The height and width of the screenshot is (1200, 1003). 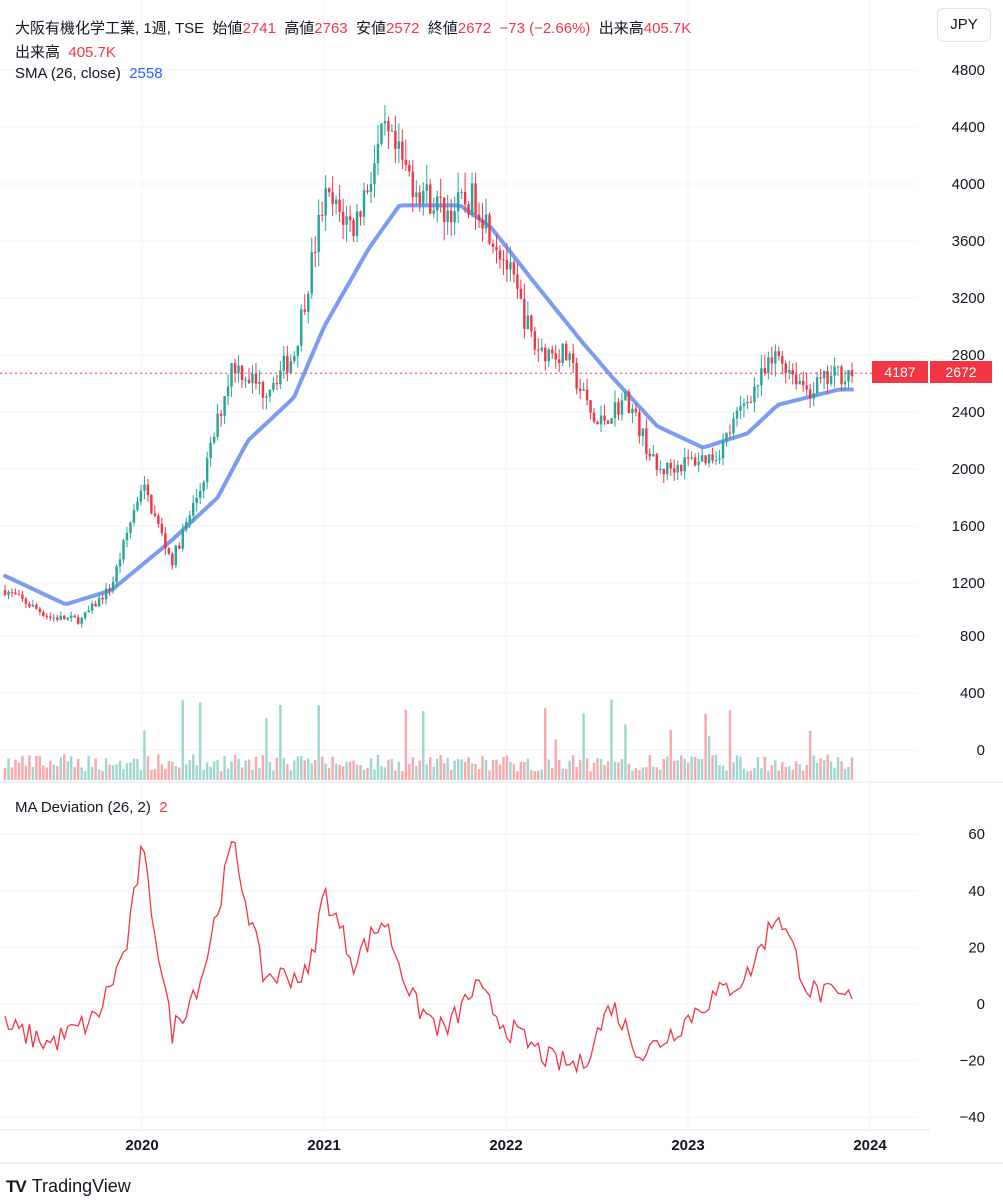 What do you see at coordinates (968, 241) in the screenshot?
I see `price-tick-label: 3600` at bounding box center [968, 241].